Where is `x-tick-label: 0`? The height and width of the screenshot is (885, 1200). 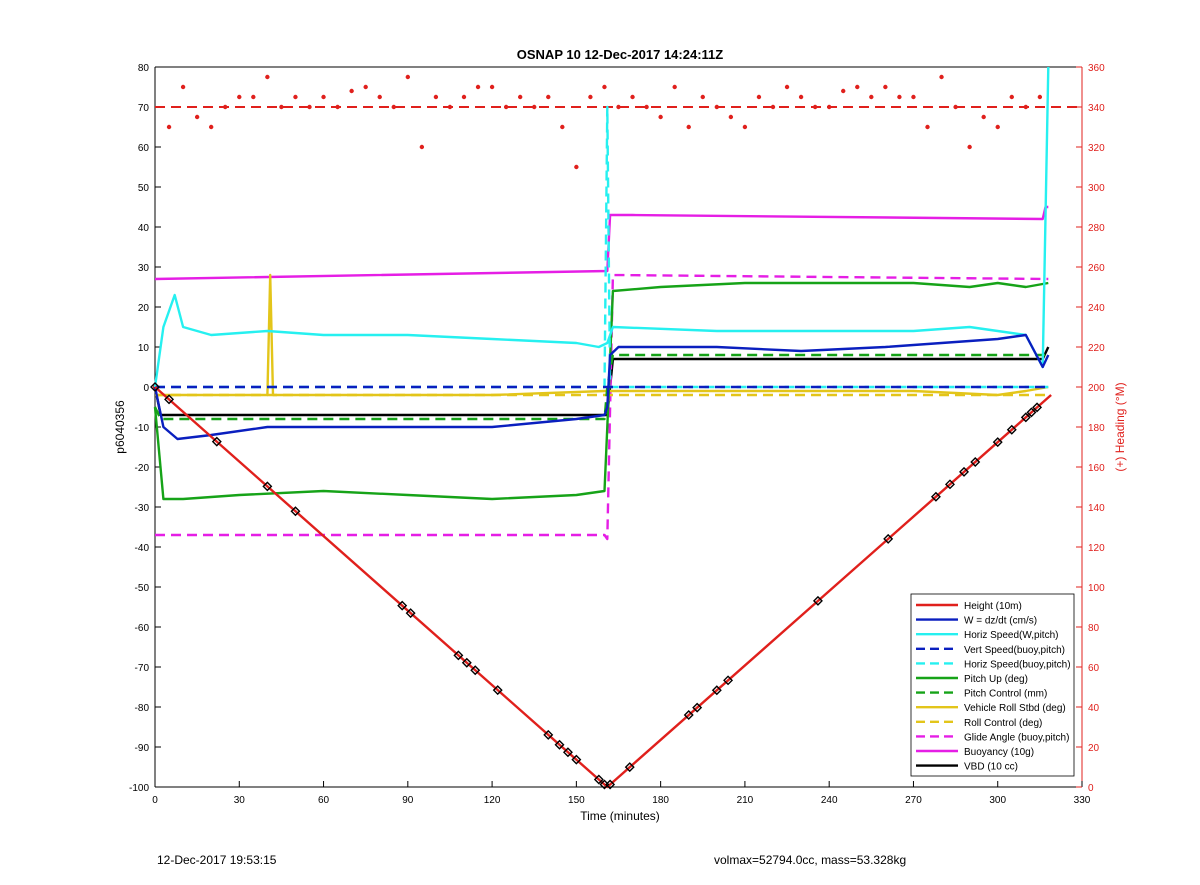 x-tick-label: 0 is located at coordinates (155, 800).